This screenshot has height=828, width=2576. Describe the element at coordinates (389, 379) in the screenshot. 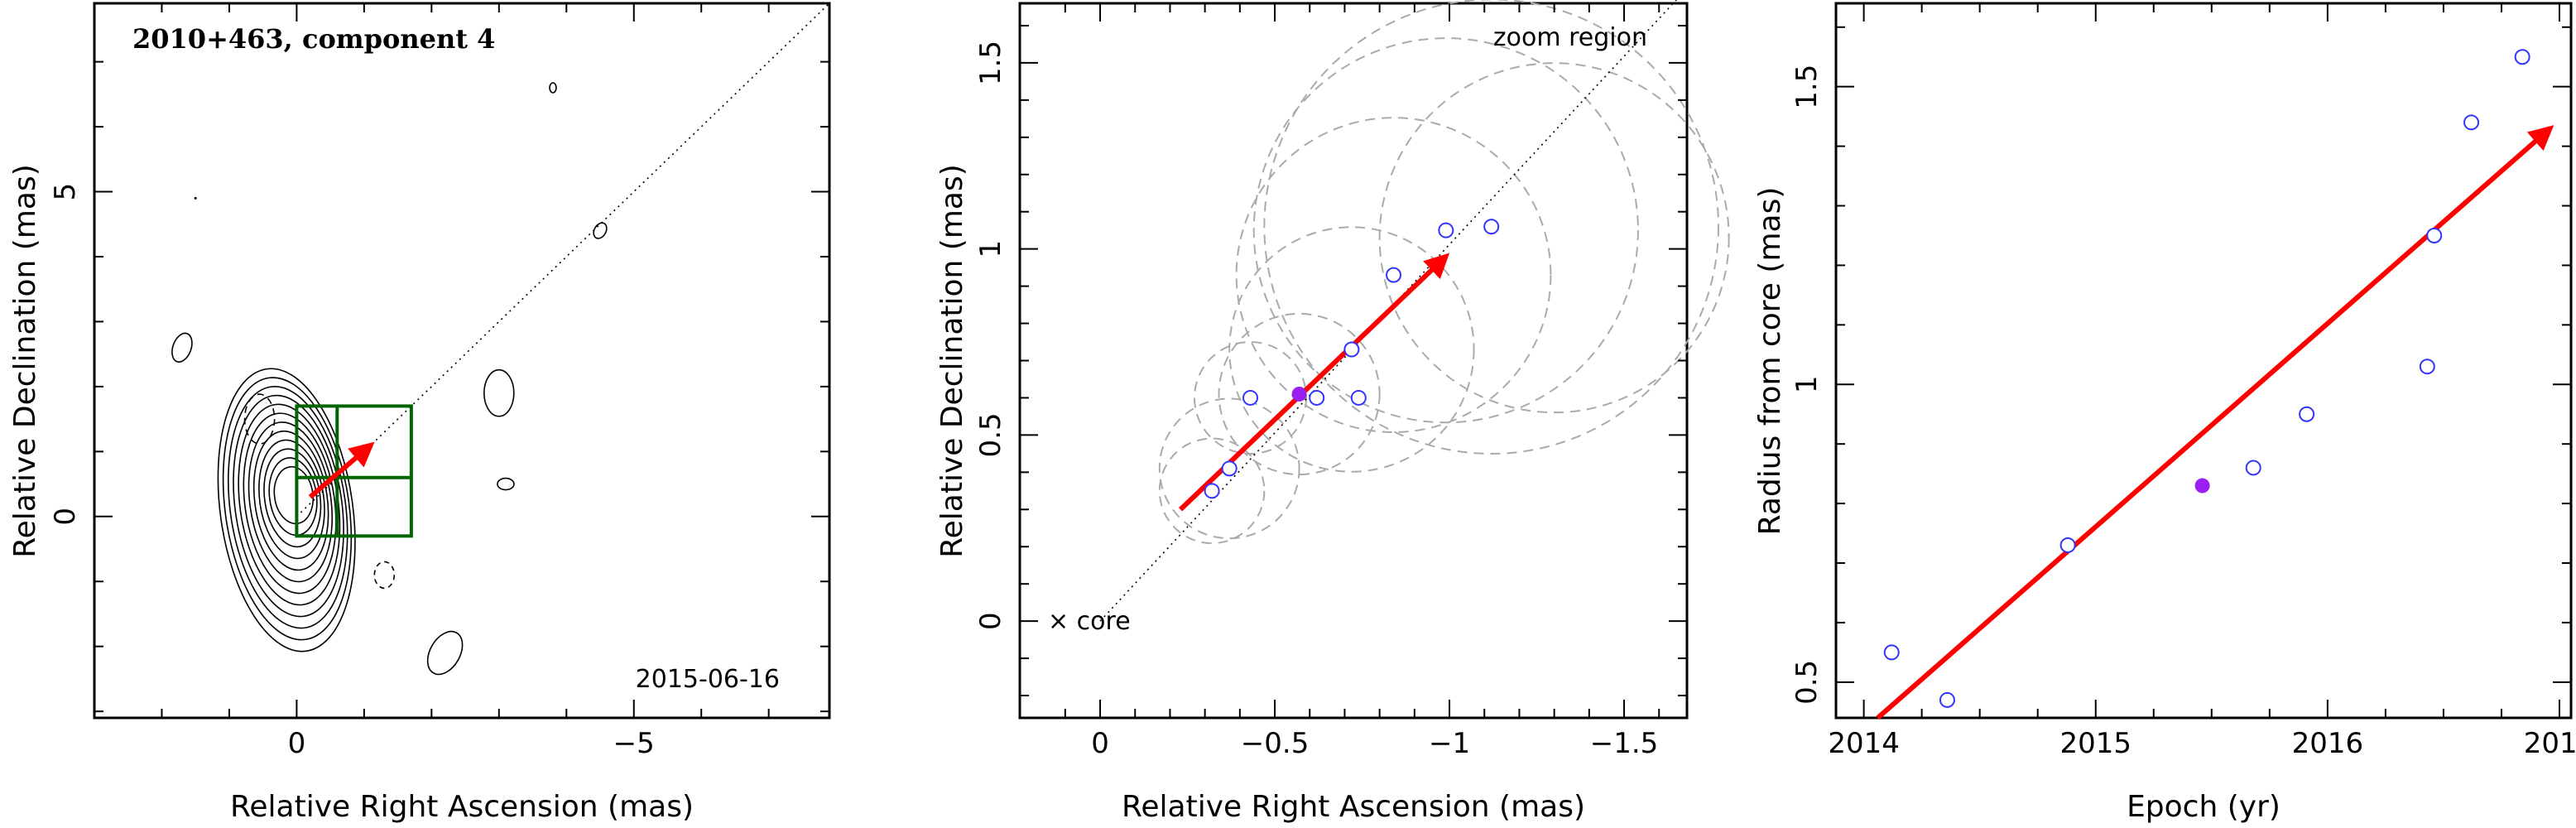

I see `panel1-contours` at that location.